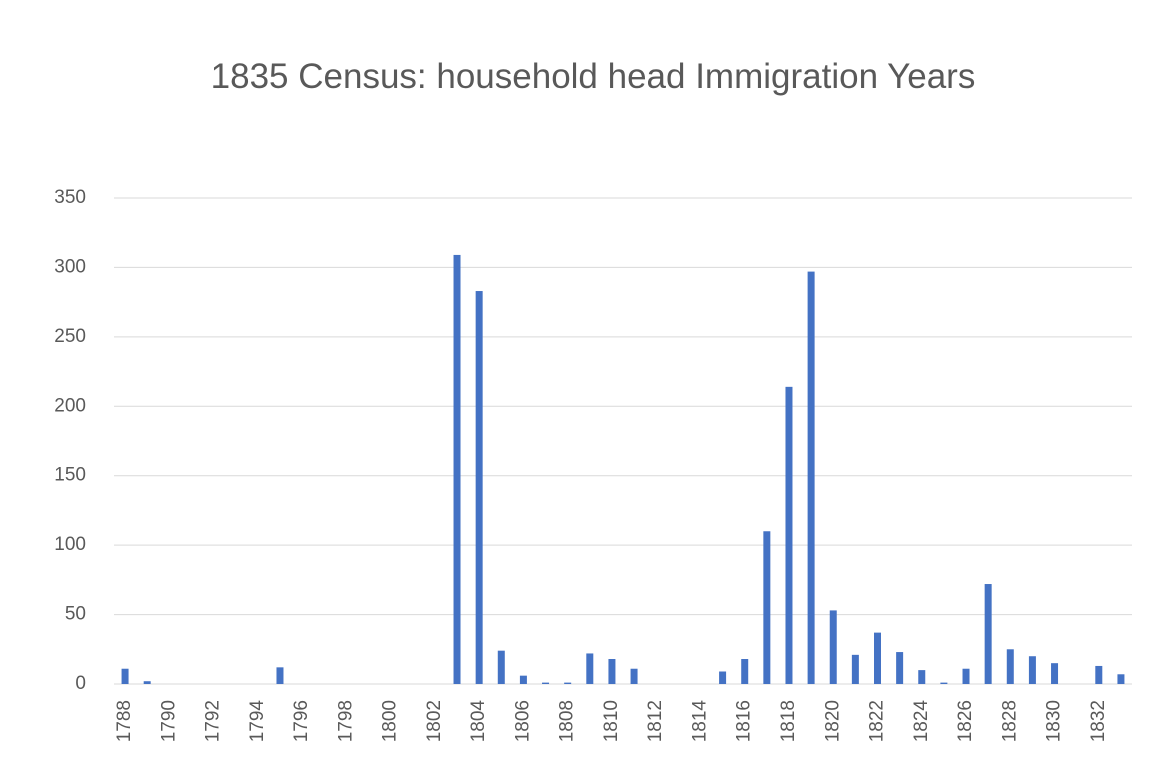  I want to click on y-tick-label: 0, so click(80, 683).